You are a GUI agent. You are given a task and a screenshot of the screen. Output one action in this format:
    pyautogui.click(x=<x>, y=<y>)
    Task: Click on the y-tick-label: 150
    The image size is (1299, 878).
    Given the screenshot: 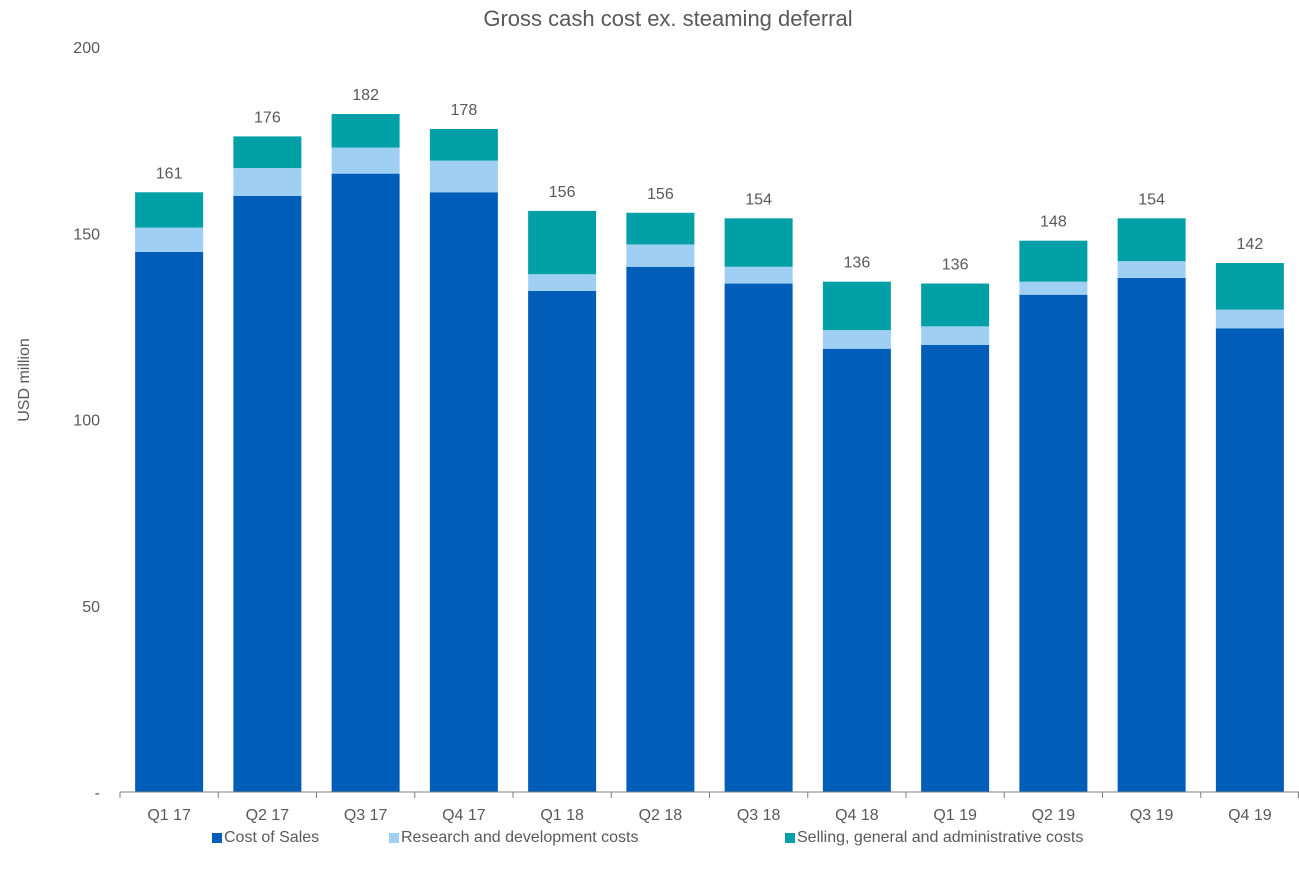 What is the action you would take?
    pyautogui.click(x=86, y=234)
    